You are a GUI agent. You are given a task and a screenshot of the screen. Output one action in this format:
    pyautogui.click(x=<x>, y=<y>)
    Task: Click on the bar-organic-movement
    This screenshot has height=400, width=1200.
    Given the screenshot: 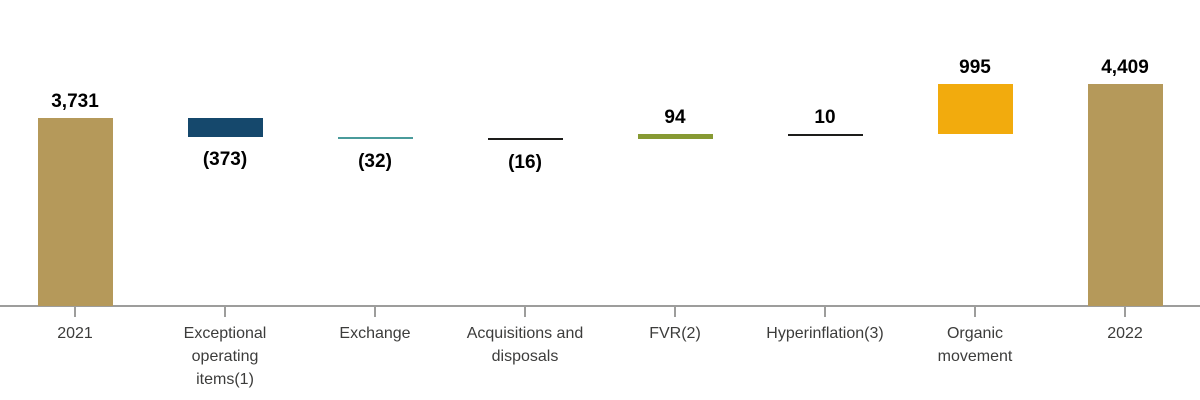 What is the action you would take?
    pyautogui.click(x=975, y=108)
    